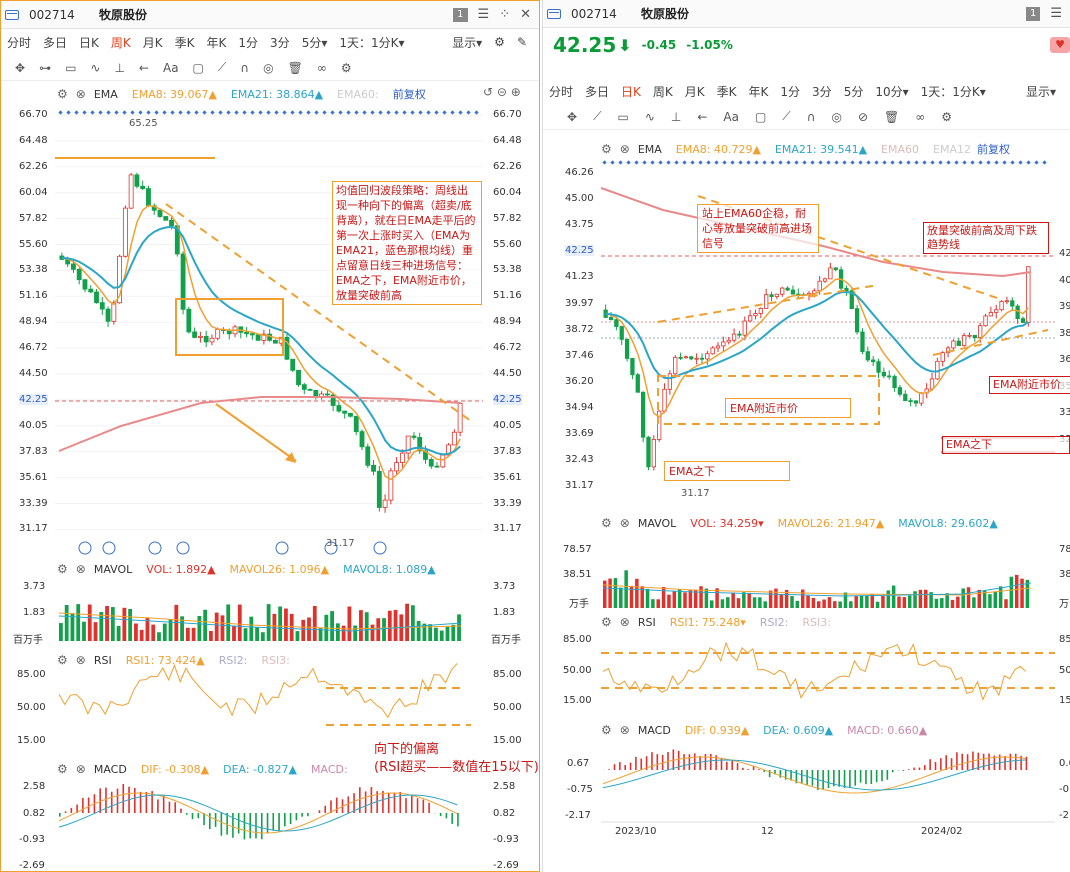 This screenshot has width=1070, height=872. I want to click on support-line, so click(768, 303).